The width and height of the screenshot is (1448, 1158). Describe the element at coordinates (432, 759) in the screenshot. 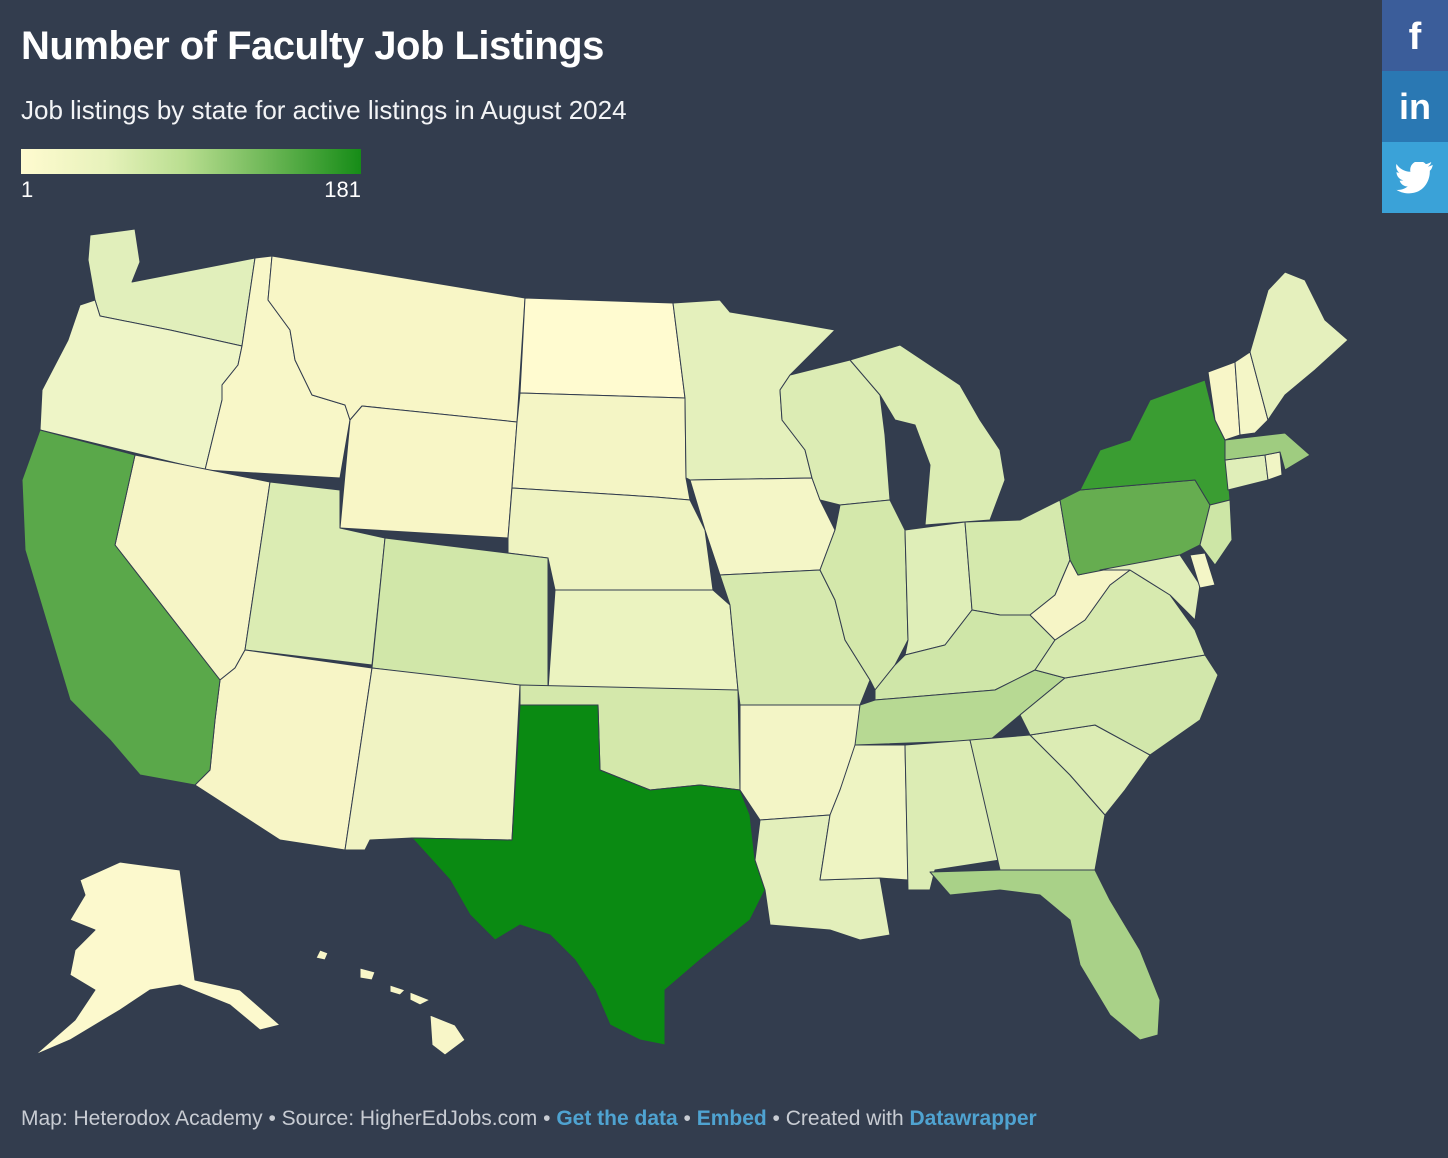

I see `state-NM` at that location.